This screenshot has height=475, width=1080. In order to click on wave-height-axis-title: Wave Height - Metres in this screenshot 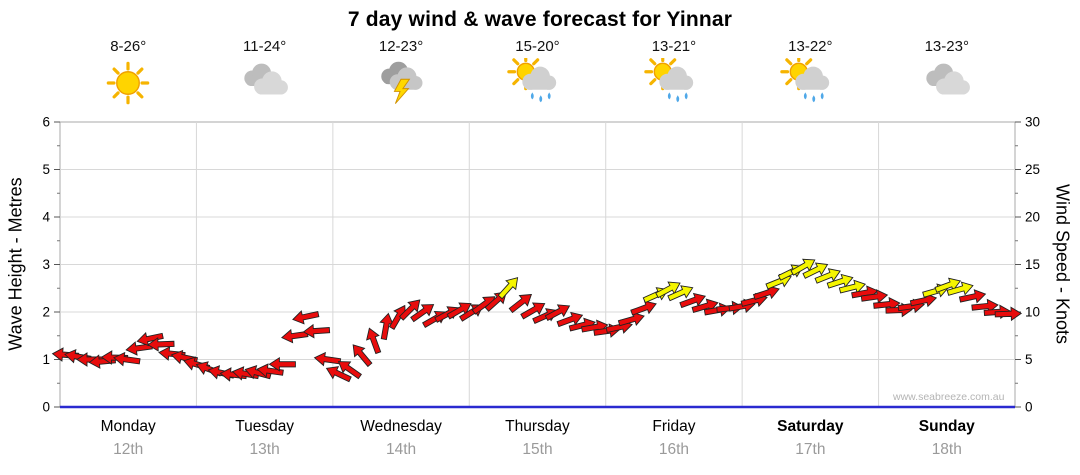, I will do `click(15, 264)`.